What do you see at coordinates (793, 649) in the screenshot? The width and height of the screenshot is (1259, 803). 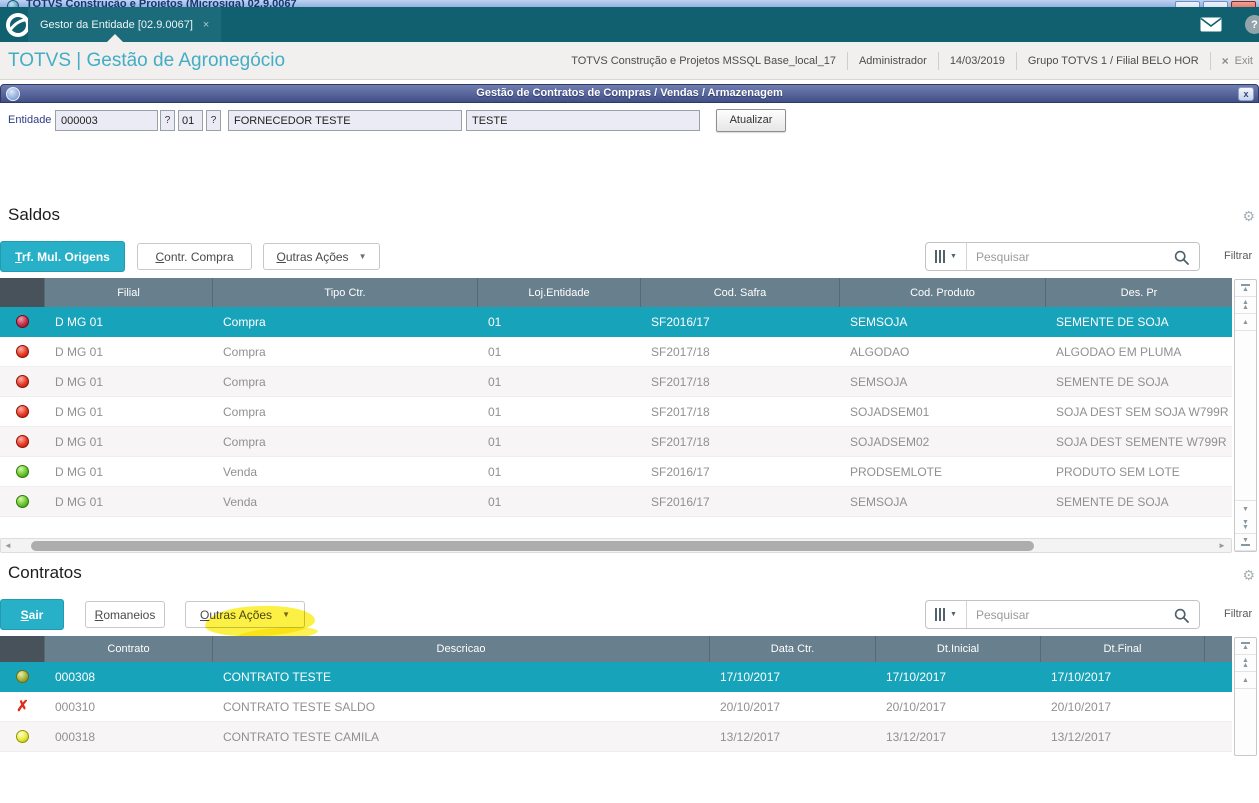 I see `column-header-datactr: Data Ctr.` at bounding box center [793, 649].